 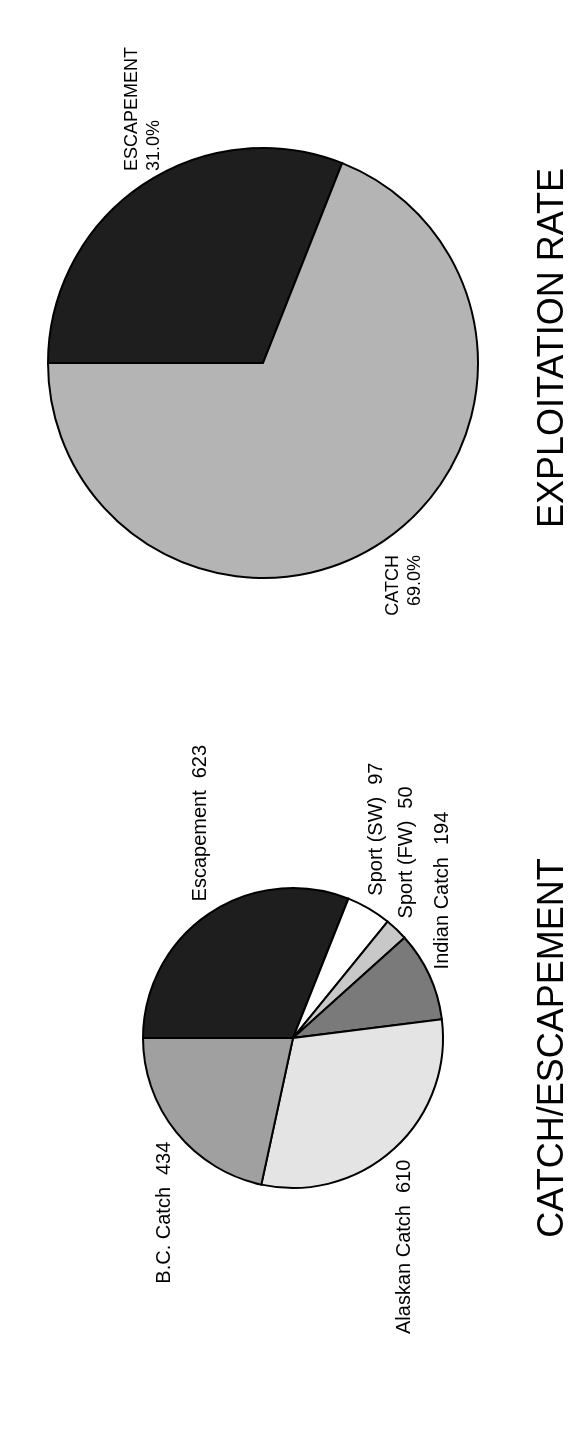 What do you see at coordinates (414, 581) in the screenshot?
I see `data-label: 69.0%` at bounding box center [414, 581].